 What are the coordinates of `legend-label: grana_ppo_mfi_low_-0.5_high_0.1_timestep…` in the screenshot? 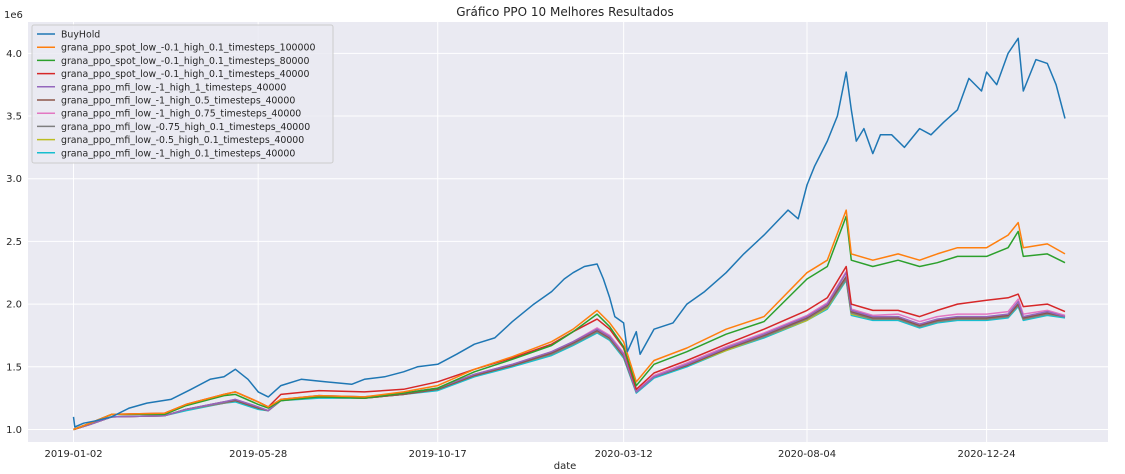 It's located at (182, 140).